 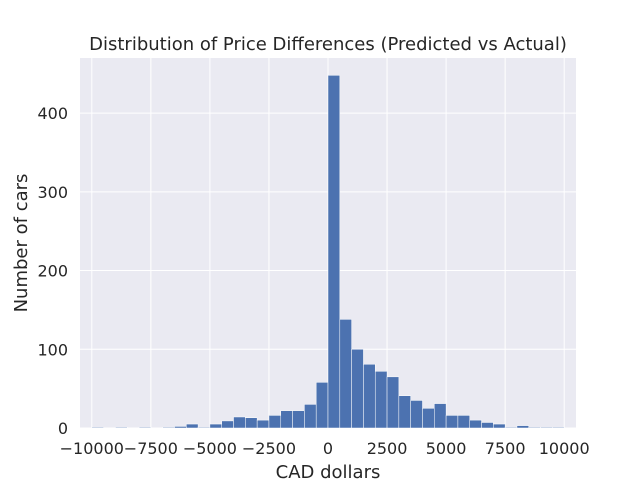 What do you see at coordinates (63, 428) in the screenshot?
I see `y-tick-label: 0` at bounding box center [63, 428].